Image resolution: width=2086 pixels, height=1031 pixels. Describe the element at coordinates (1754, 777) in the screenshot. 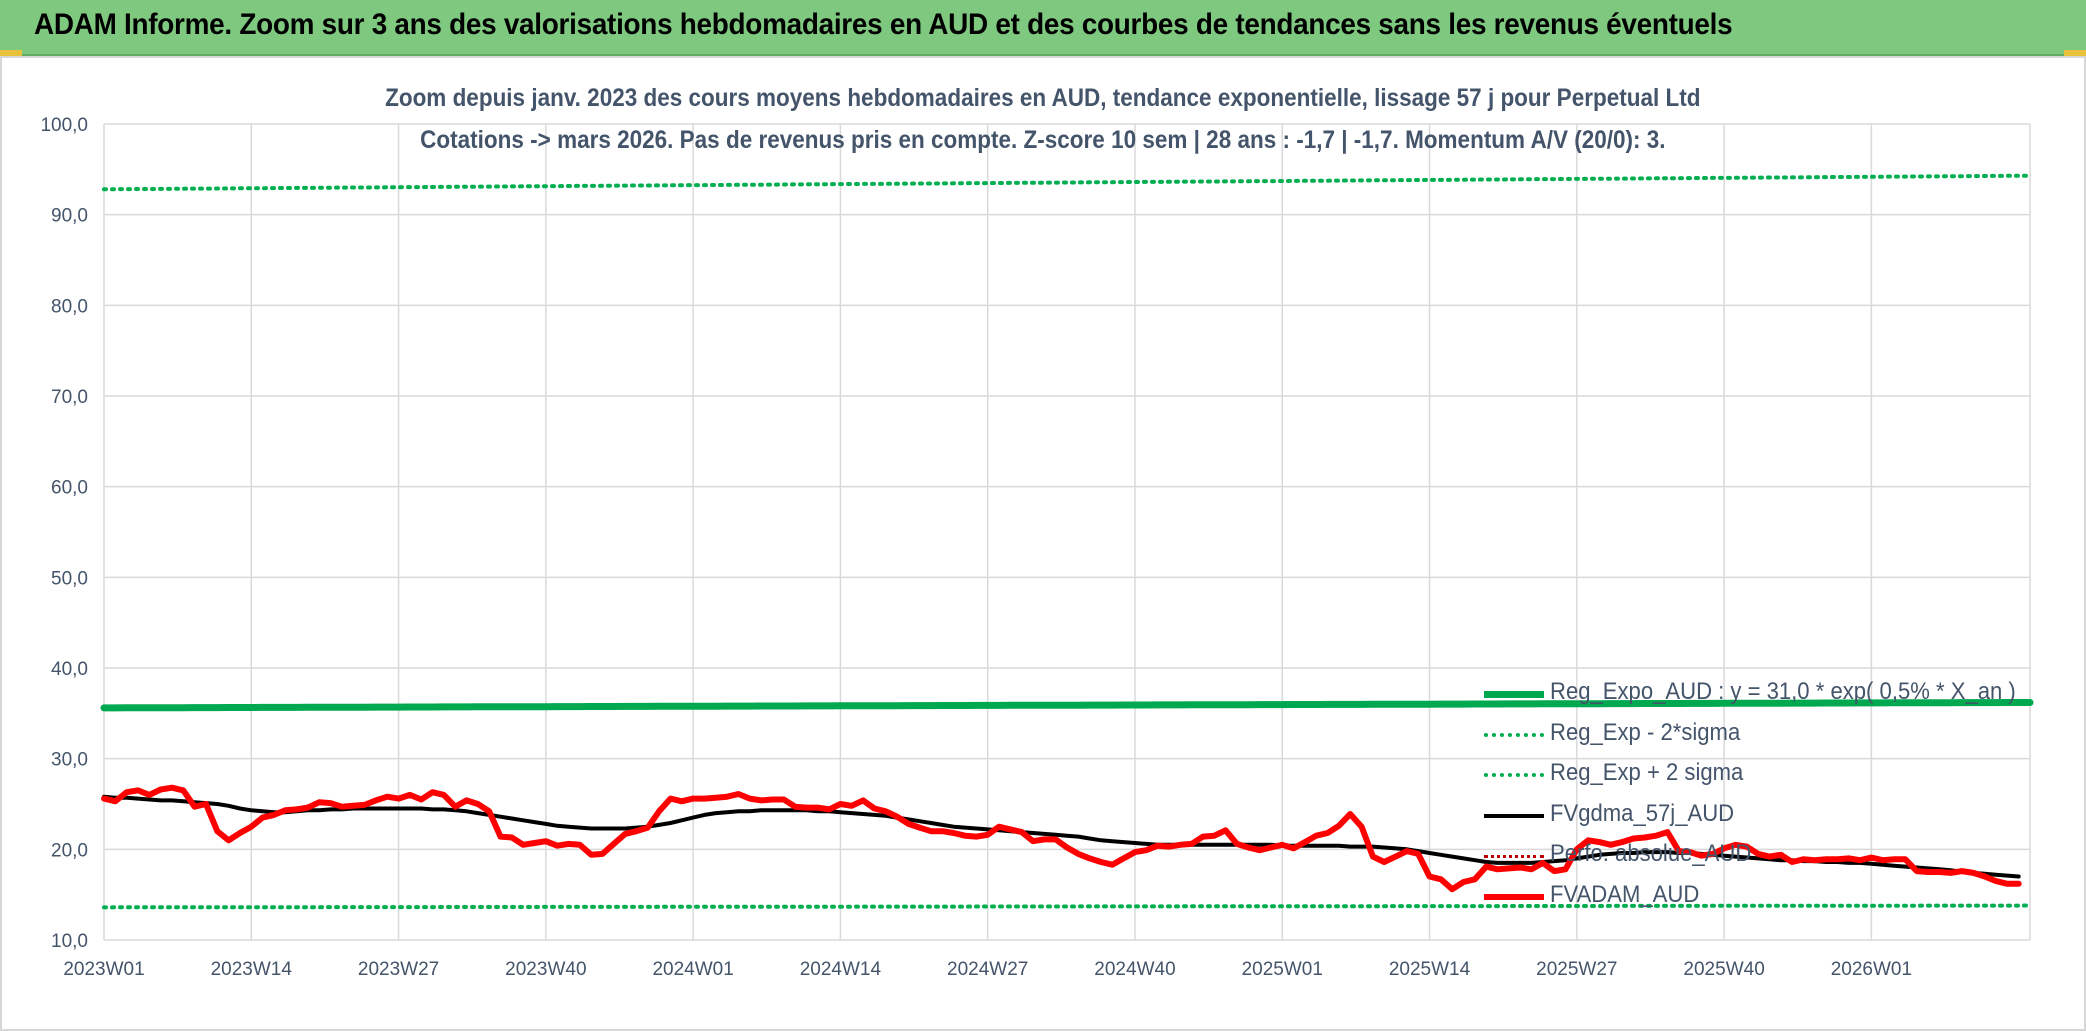

I see `legend-item: Reg_Exp + 2 sigma` at that location.